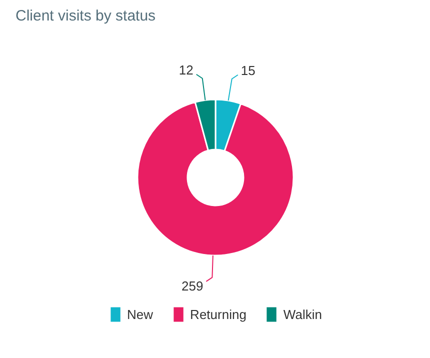 Image resolution: width=430 pixels, height=358 pixels. What do you see at coordinates (186, 70) in the screenshot?
I see `data-label: 12` at bounding box center [186, 70].